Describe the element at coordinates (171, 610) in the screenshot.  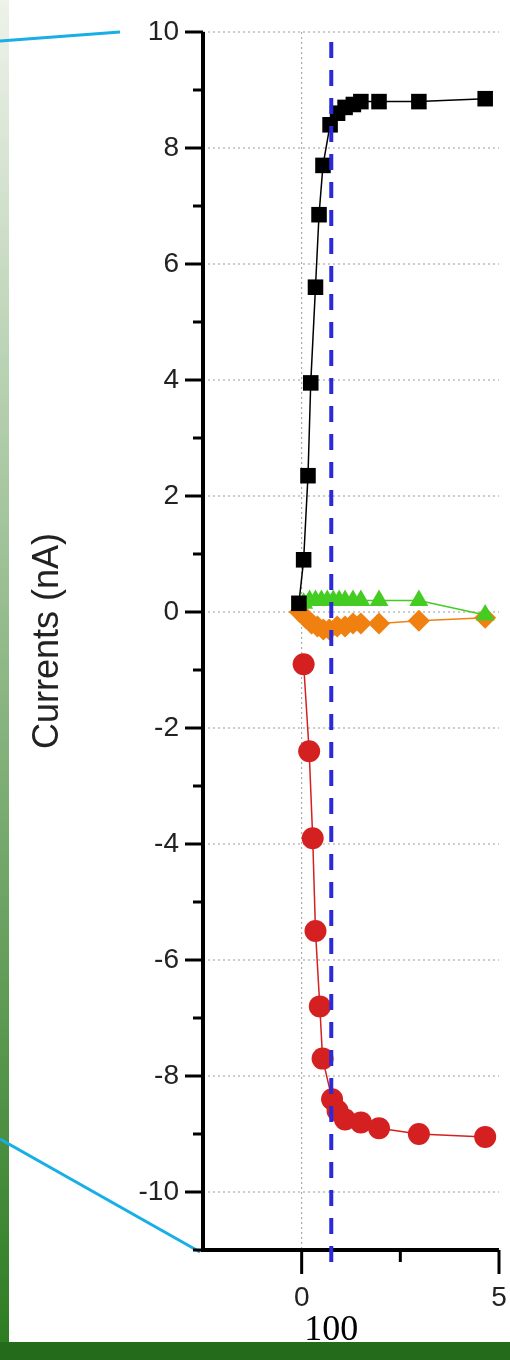
I see `y-tick-label: 0` at that location.